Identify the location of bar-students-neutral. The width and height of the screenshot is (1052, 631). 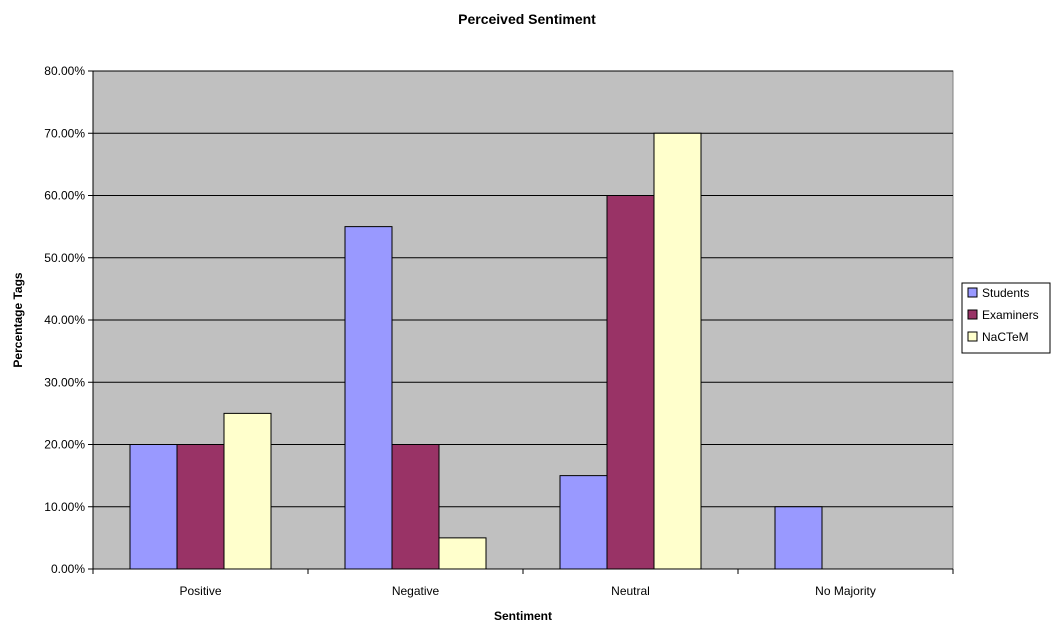
(583, 522).